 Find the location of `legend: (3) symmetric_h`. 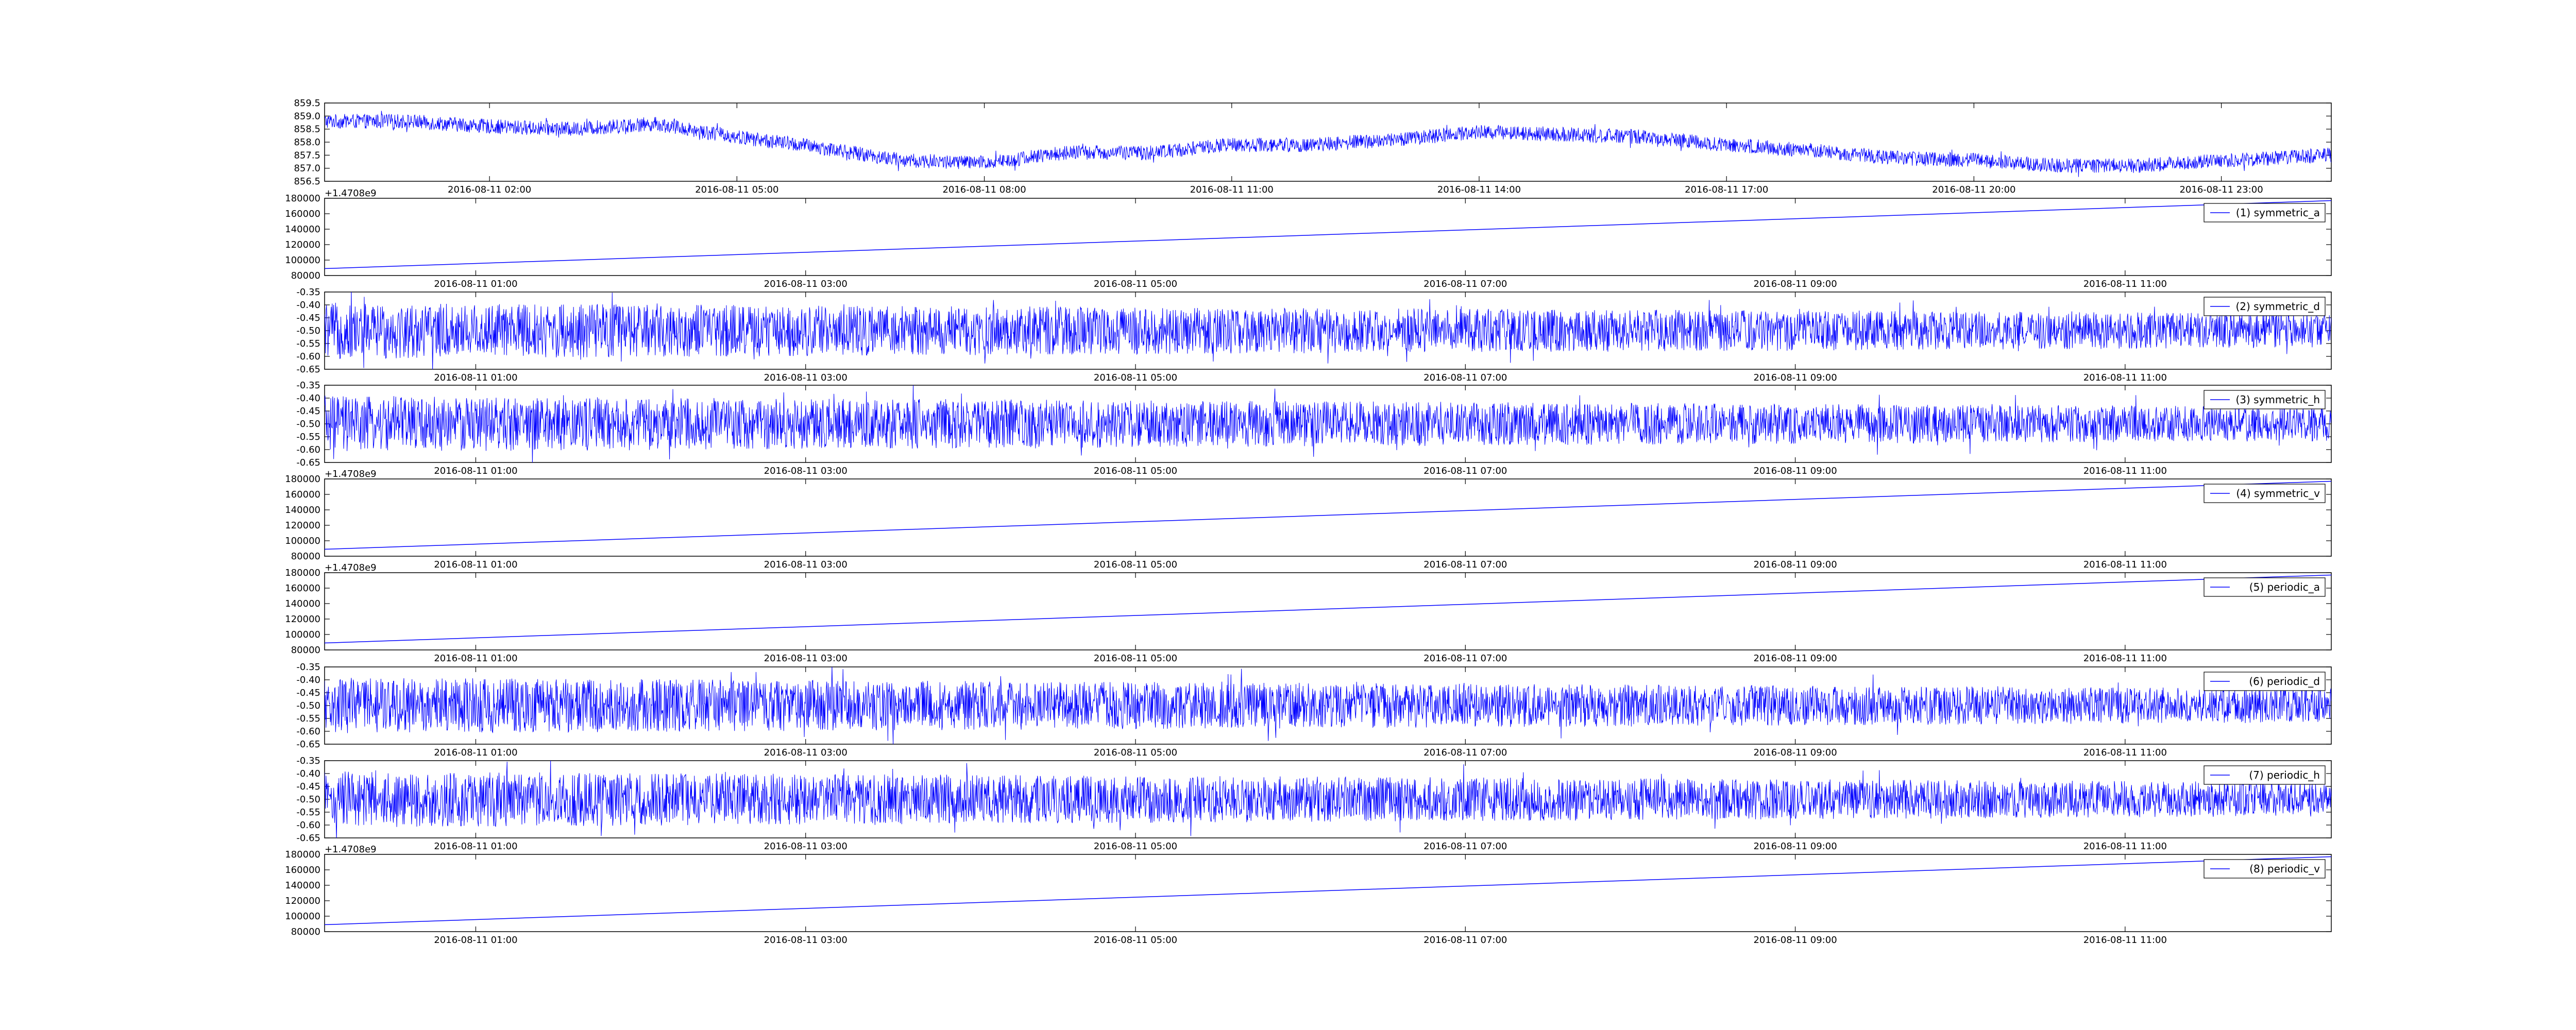

legend: (3) symmetric_h is located at coordinates (2265, 400).